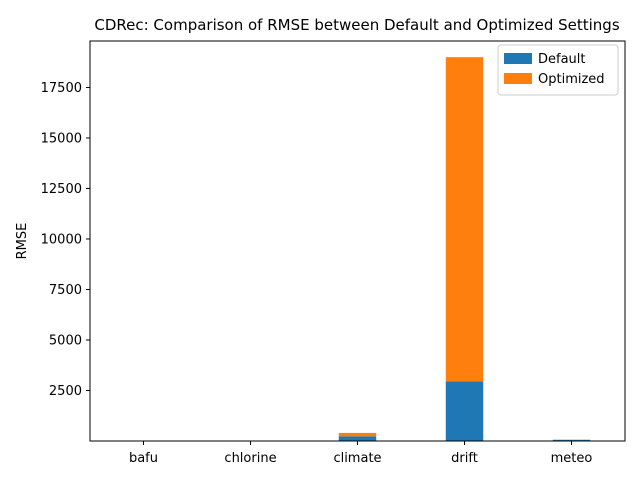 This screenshot has width=640, height=485. Describe the element at coordinates (558, 70) in the screenshot. I see `legend: Default Optimized` at that location.